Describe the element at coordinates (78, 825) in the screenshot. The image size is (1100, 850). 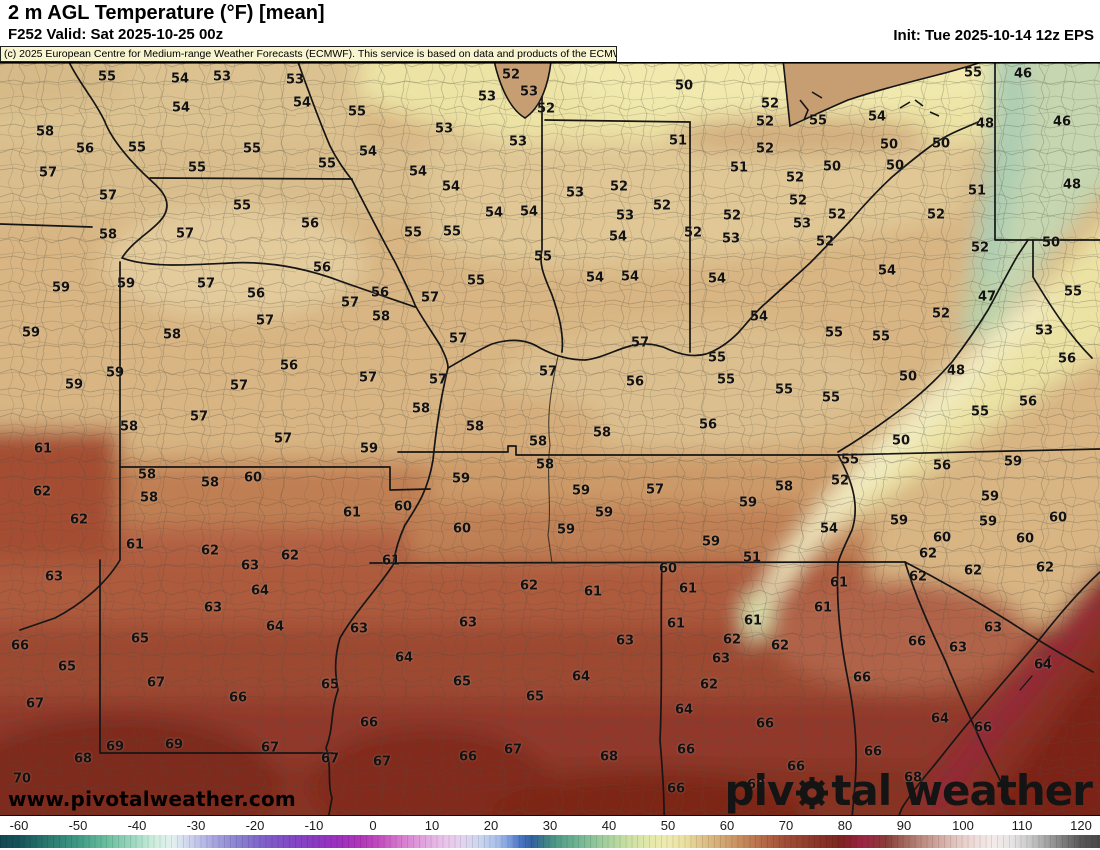
I see `colorbar-tick: -50` at that location.